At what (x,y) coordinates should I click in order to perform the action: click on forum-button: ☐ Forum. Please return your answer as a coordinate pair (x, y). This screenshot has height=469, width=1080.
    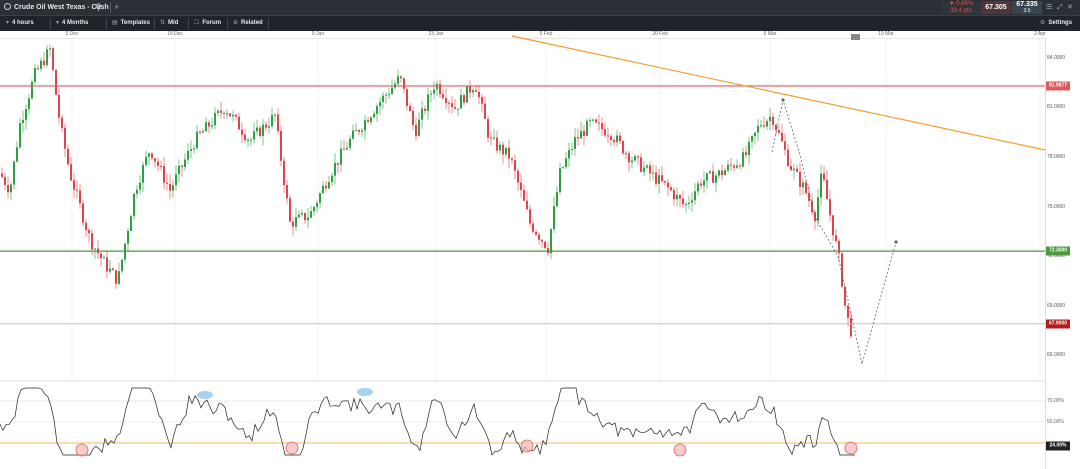
    Looking at the image, I should click on (207, 23).